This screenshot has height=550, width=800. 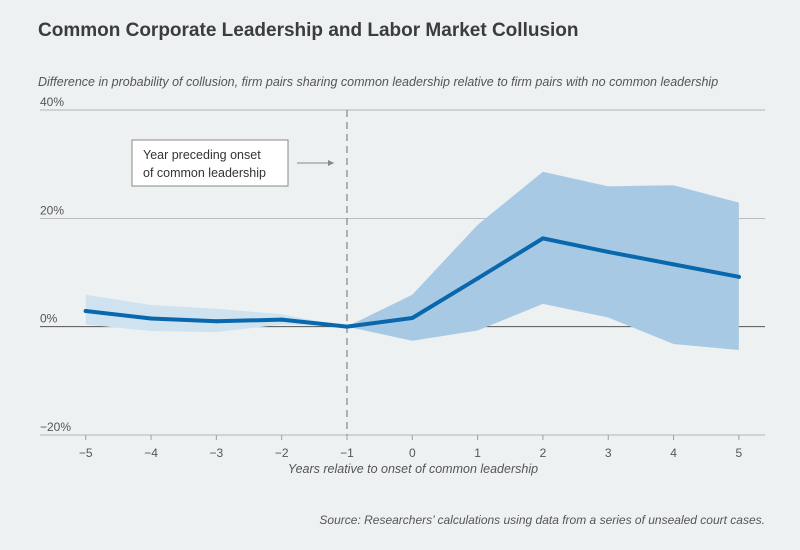 I want to click on x-tick-label: 0, so click(x=412, y=453).